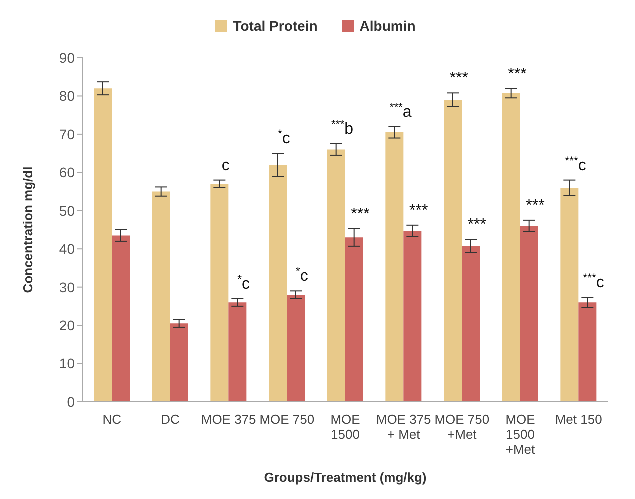 The width and height of the screenshot is (635, 499). Describe the element at coordinates (67, 210) in the screenshot. I see `y-tick-label: 50` at that location.